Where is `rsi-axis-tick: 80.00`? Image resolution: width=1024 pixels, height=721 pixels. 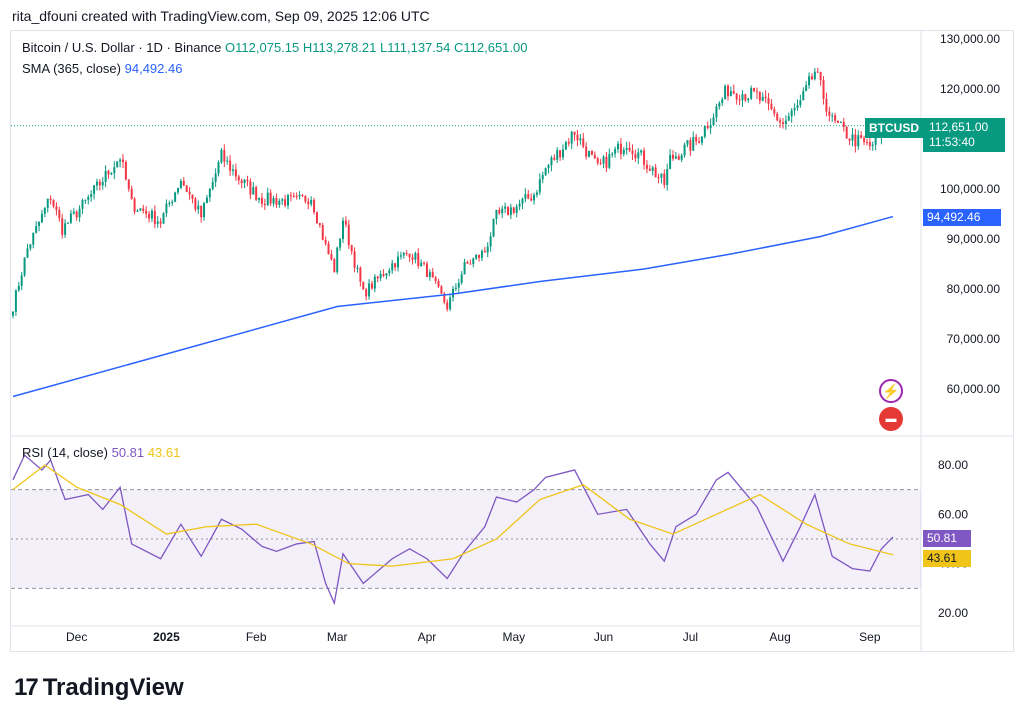
rsi-axis-tick: 80.00 is located at coordinates (953, 465).